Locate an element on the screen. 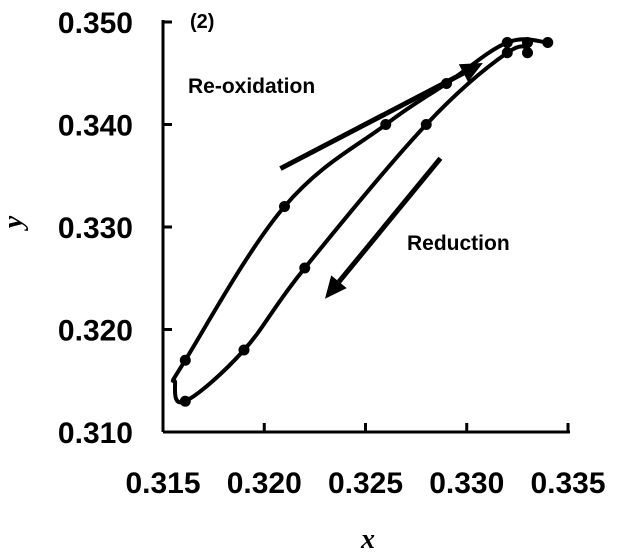 This screenshot has height=552, width=621. x-tick-label: 0.335 is located at coordinates (567, 483).